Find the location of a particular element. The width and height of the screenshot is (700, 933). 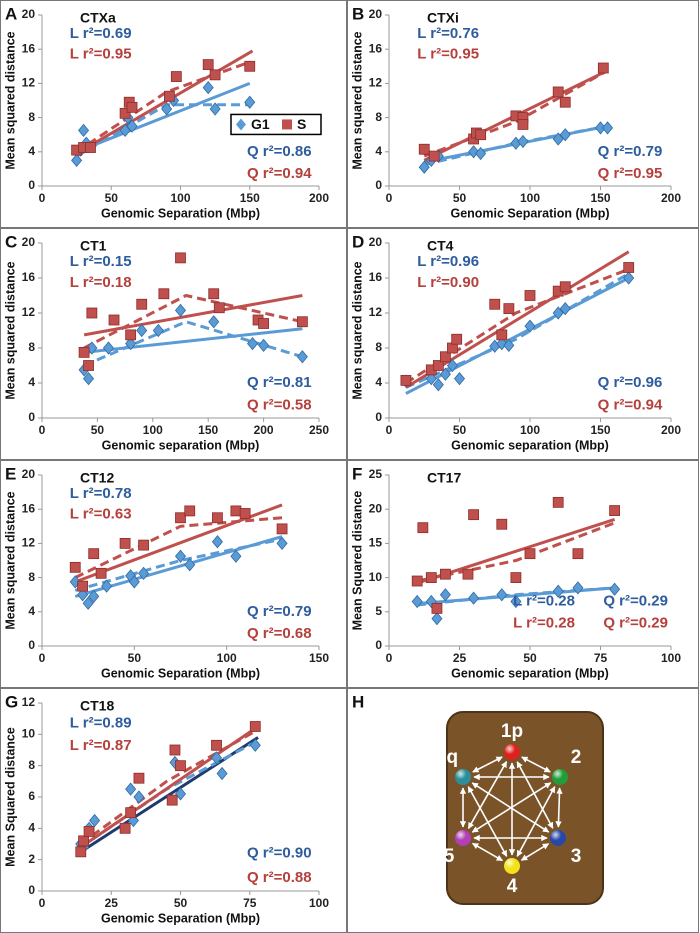

r2-annotation: Q r²=0.29 is located at coordinates (635, 623).